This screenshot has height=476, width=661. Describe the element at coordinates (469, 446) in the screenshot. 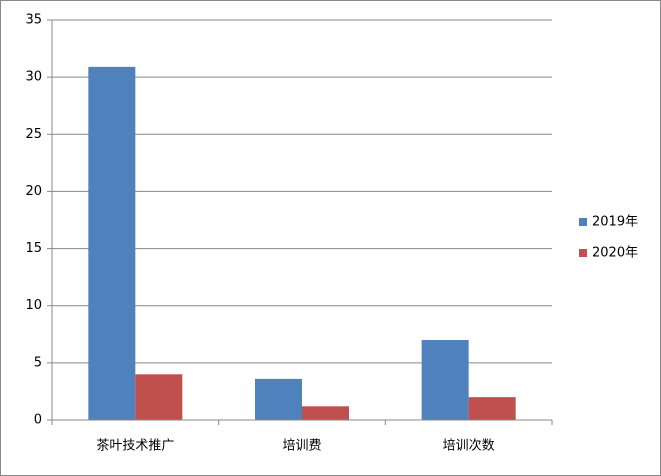

I see `x-tick-label: 培训次数` at that location.